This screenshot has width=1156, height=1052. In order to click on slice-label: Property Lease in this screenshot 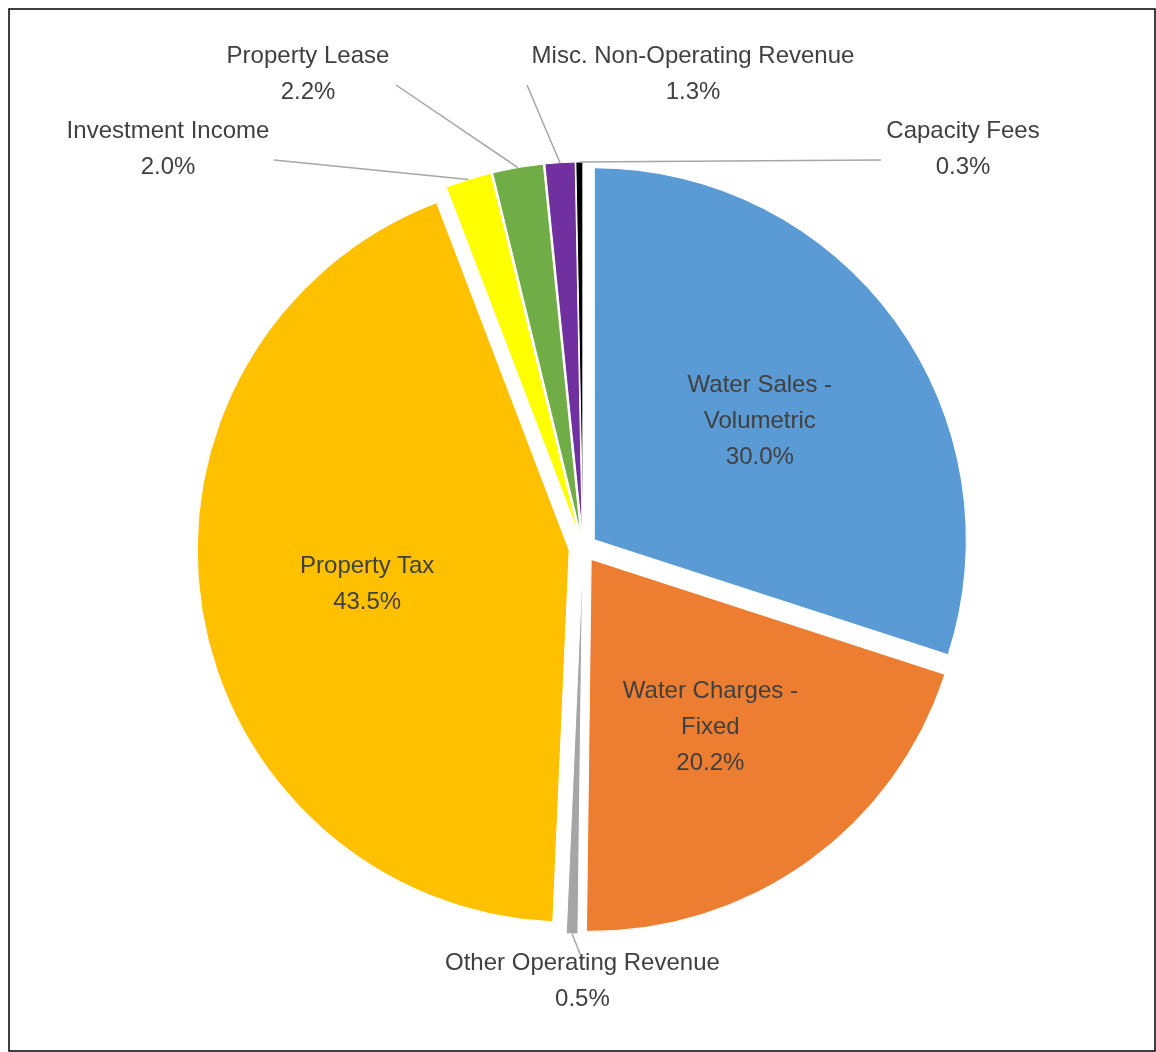, I will do `click(308, 54)`.